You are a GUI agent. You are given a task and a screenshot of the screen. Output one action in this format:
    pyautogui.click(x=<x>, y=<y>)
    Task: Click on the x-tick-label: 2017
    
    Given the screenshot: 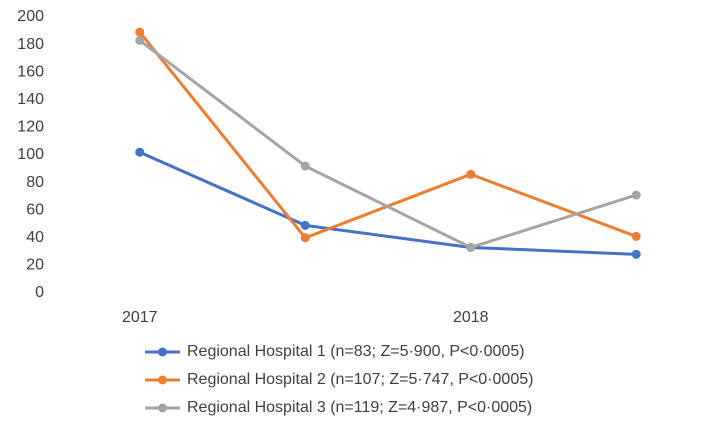 What is the action you would take?
    pyautogui.click(x=140, y=317)
    